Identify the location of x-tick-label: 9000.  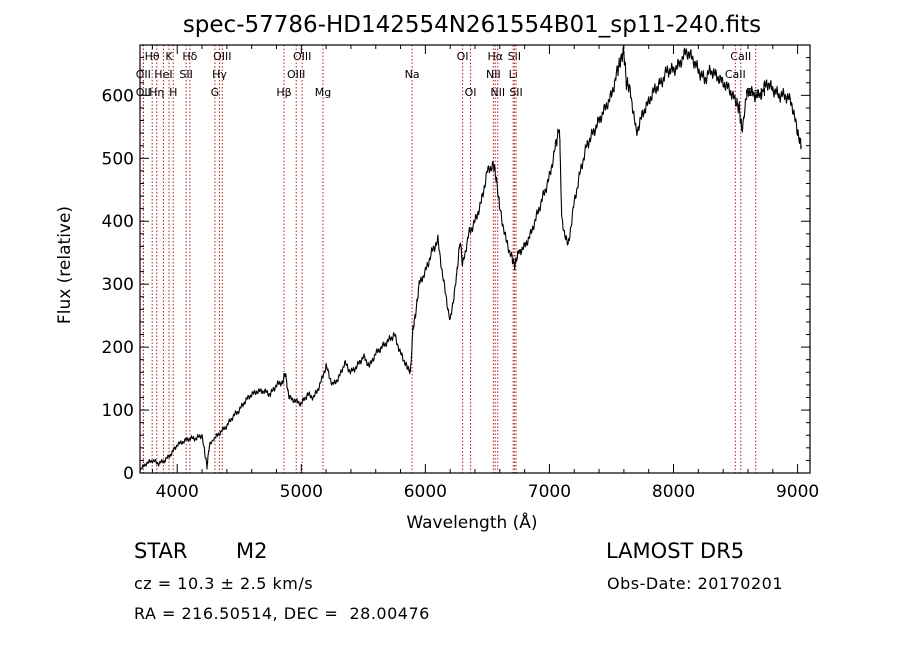
(797, 492).